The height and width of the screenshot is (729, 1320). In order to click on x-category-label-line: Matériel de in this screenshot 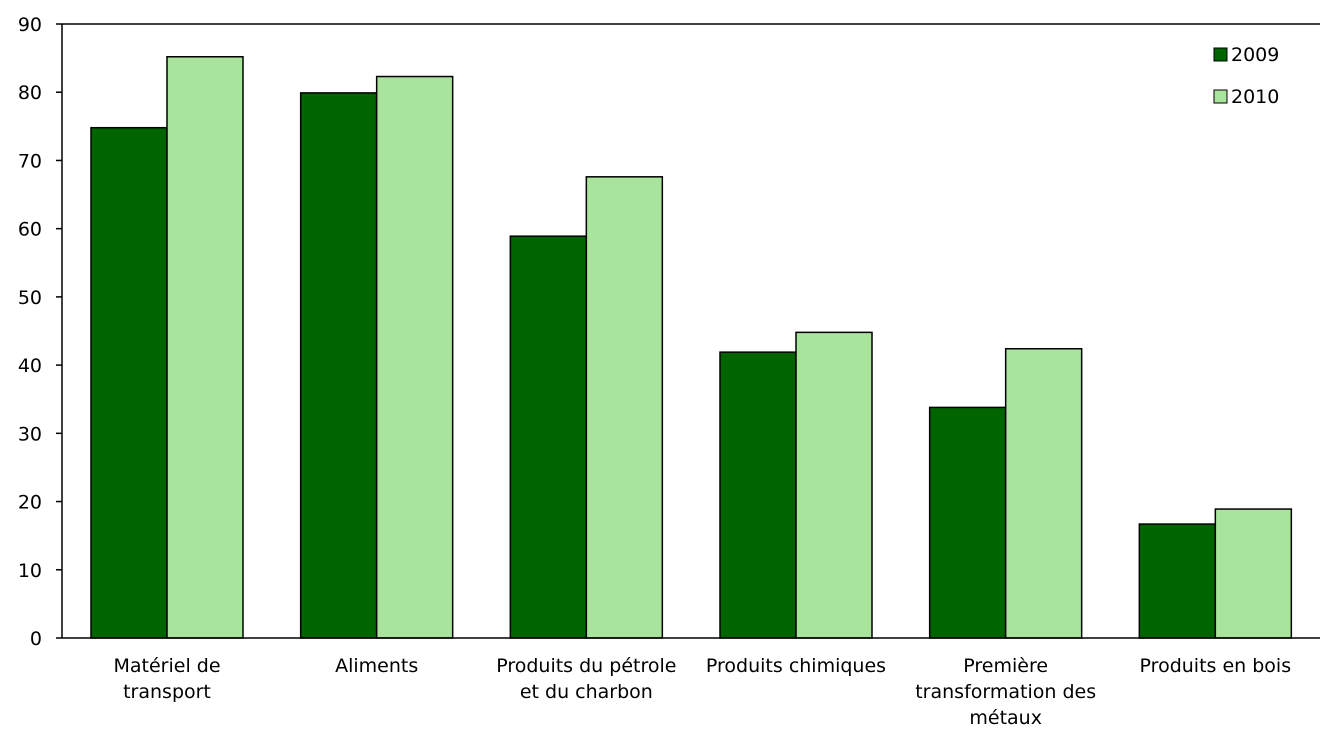, I will do `click(166, 666)`.